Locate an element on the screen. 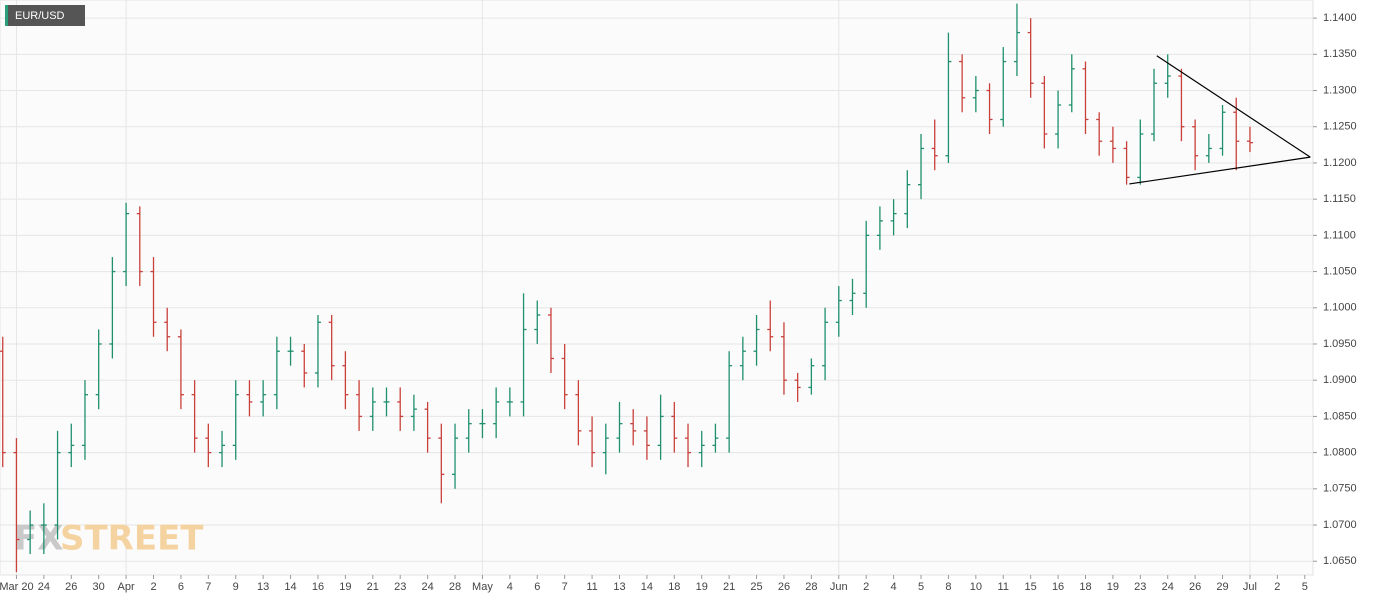  title-accent is located at coordinates (6, 15).